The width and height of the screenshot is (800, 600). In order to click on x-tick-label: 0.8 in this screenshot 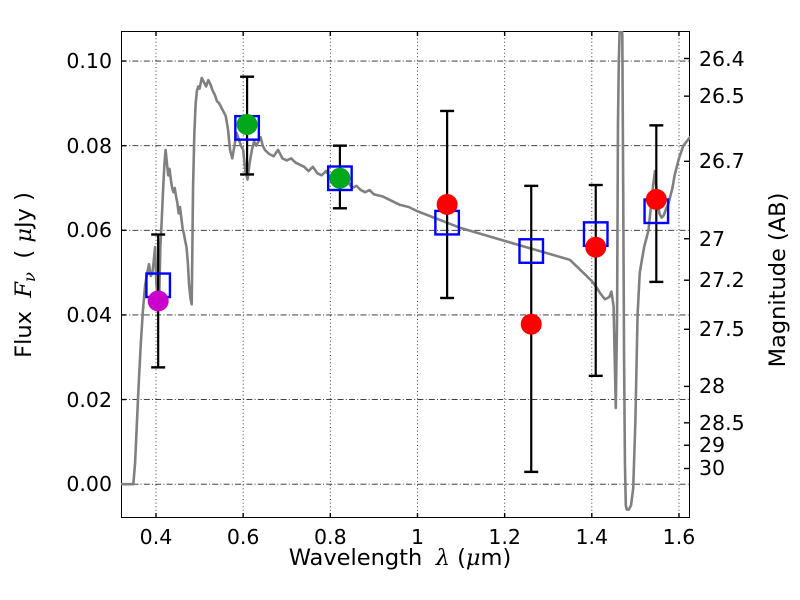, I will do `click(330, 537)`.